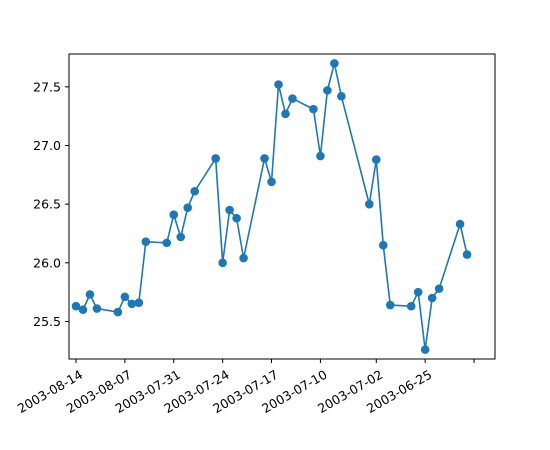  What do you see at coordinates (47, 145) in the screenshot?
I see `y-tick-label: 27.0` at bounding box center [47, 145].